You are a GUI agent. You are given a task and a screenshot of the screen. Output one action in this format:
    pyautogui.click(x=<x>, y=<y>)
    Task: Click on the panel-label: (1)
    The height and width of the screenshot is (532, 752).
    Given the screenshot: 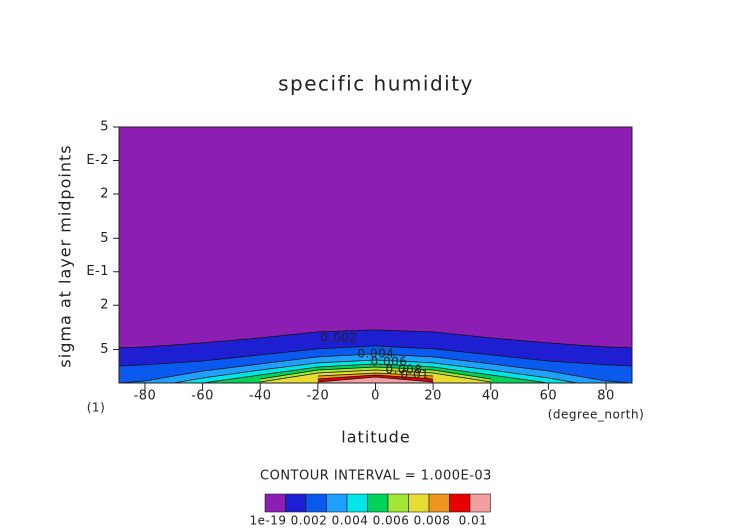 What is the action you would take?
    pyautogui.click(x=96, y=408)
    